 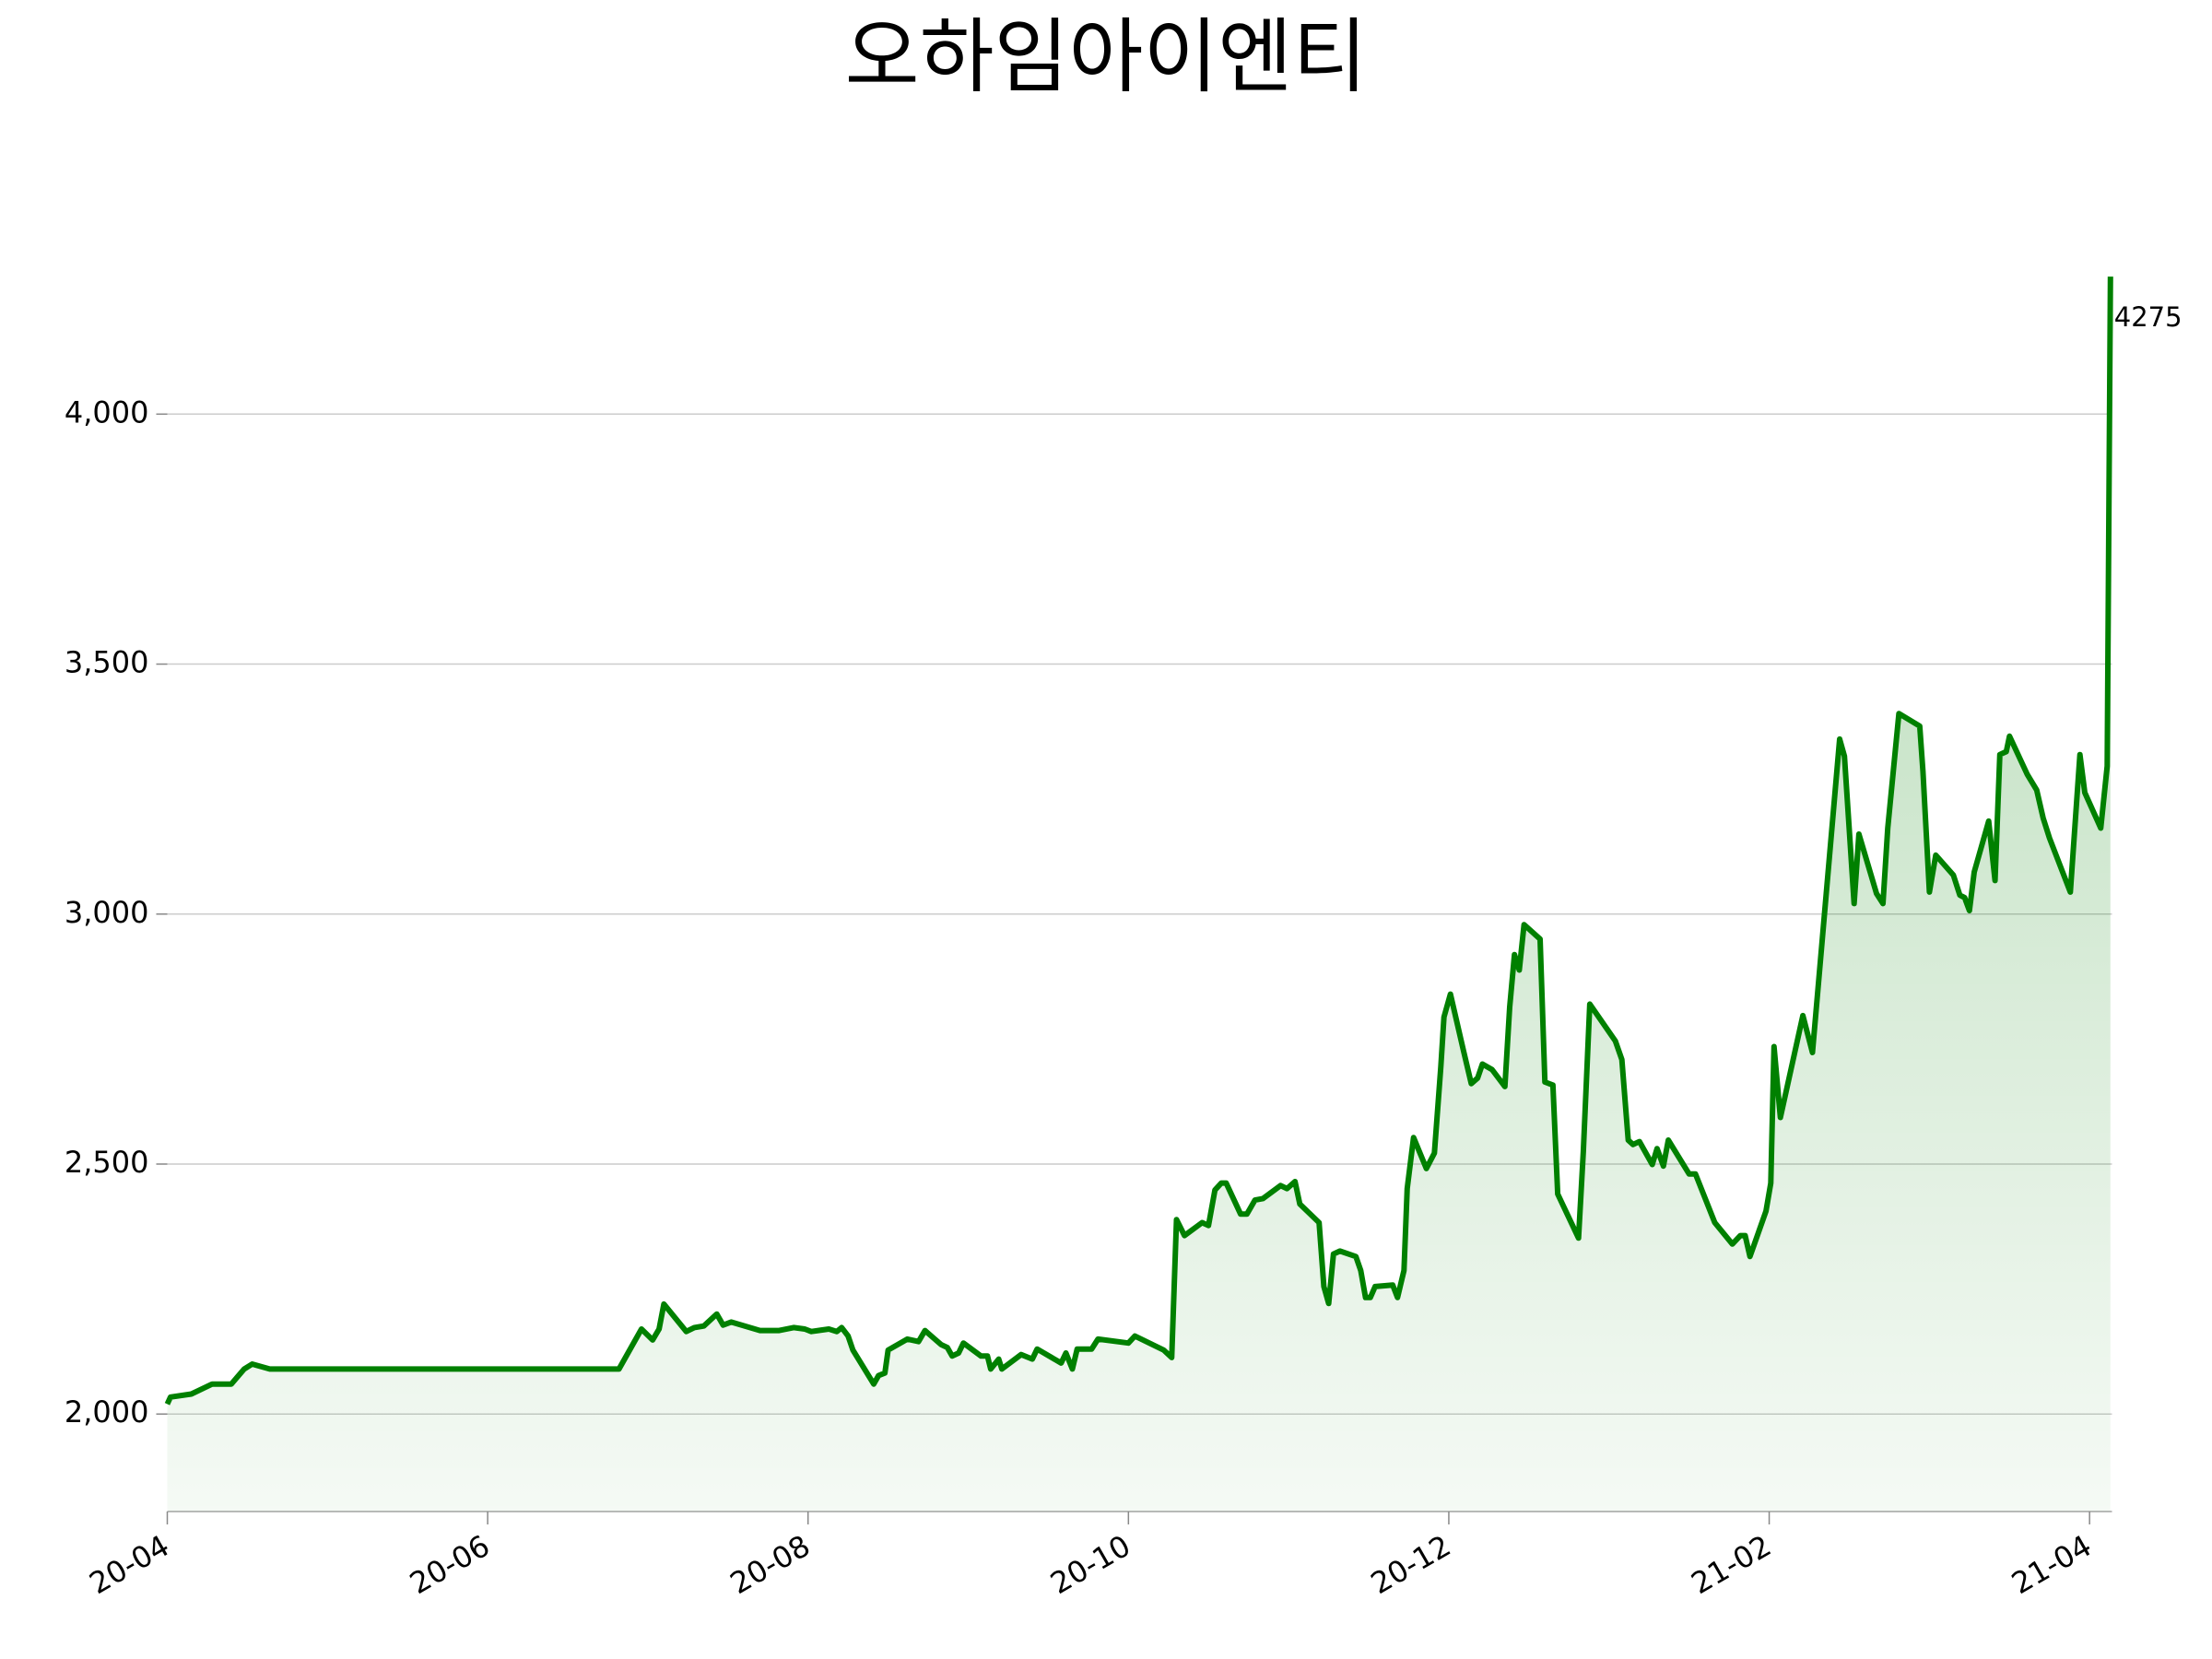 What do you see at coordinates (2148, 317) in the screenshot?
I see `last-value-label: 4275` at bounding box center [2148, 317].